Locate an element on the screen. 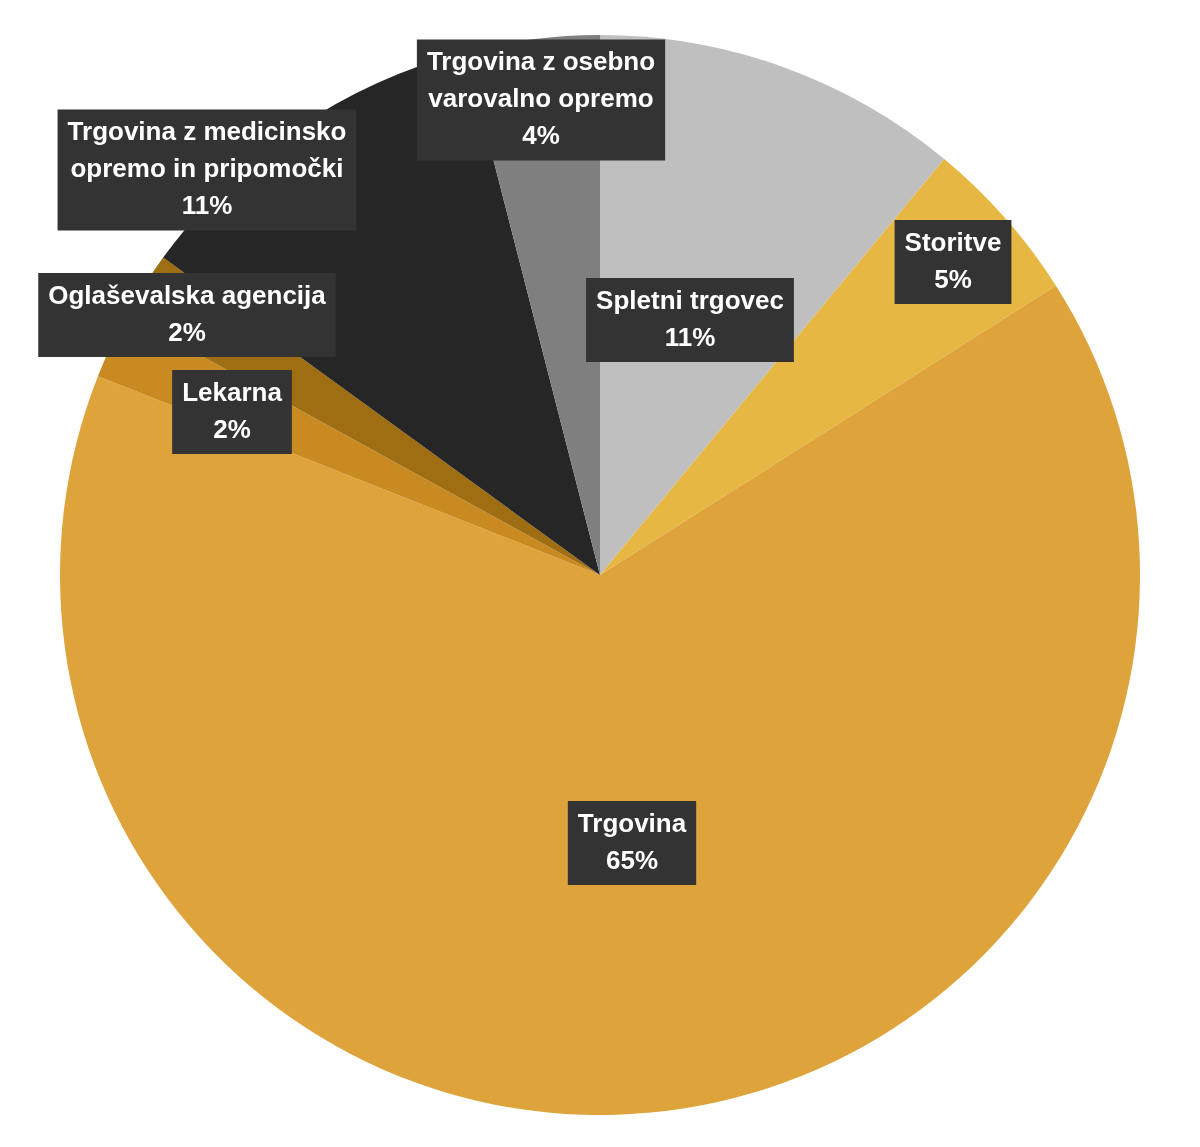 This screenshot has height=1147, width=1200. data-label: 5% is located at coordinates (953, 278).